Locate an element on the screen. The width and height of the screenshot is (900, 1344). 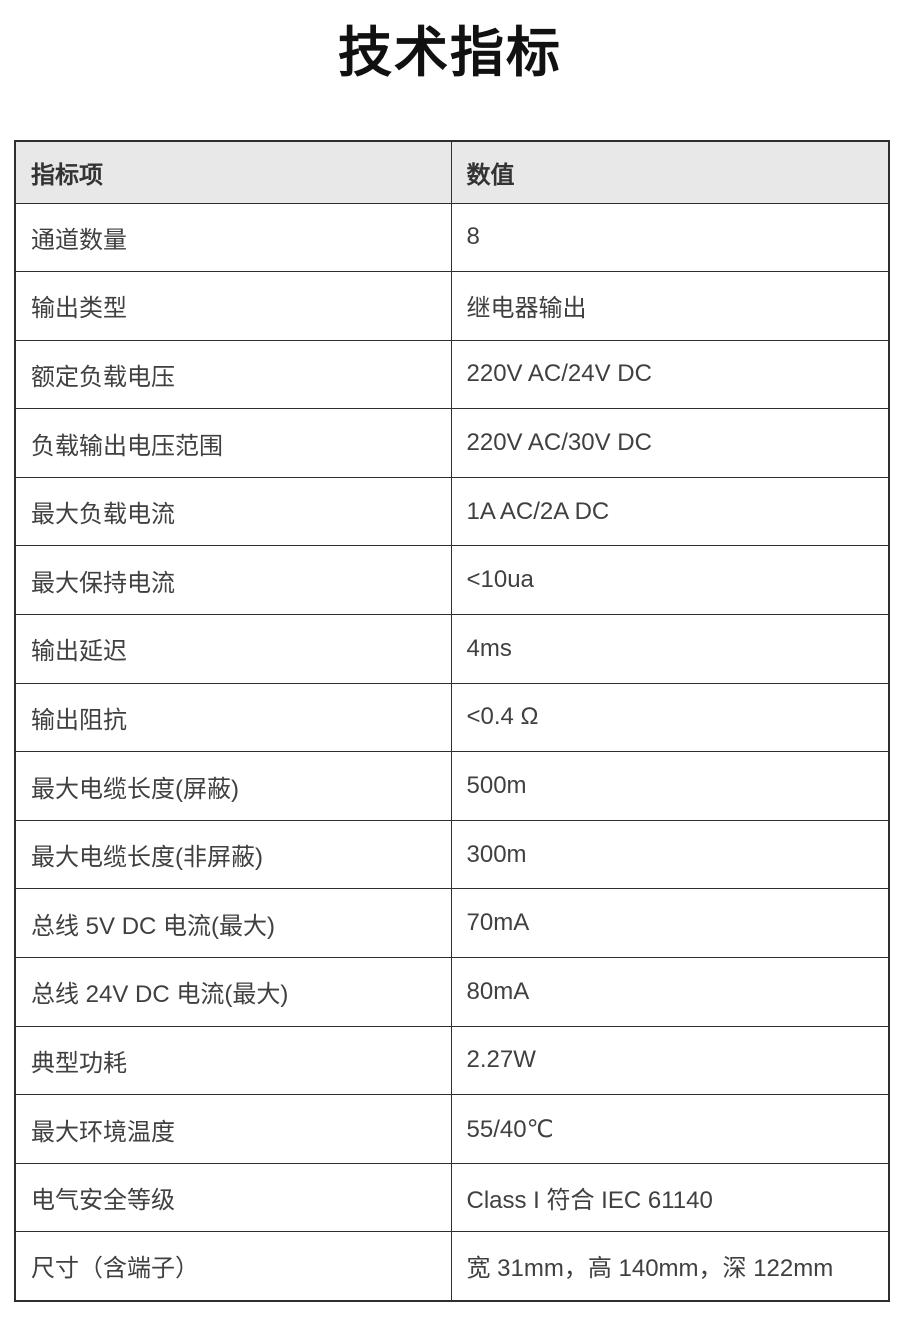
spec-value: 55/40℃ is located at coordinates (670, 1129).